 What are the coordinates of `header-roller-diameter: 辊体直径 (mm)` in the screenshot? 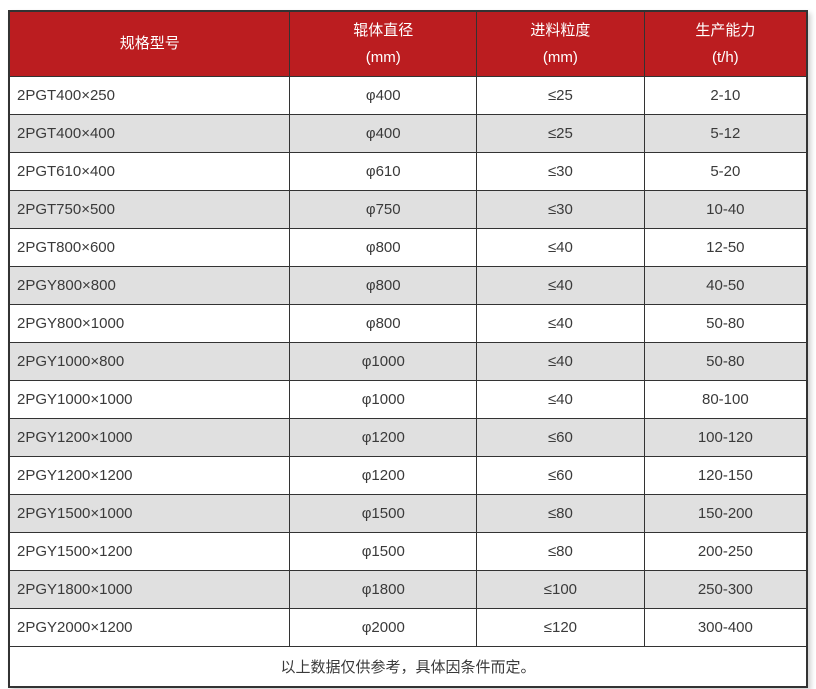 It's located at (383, 43).